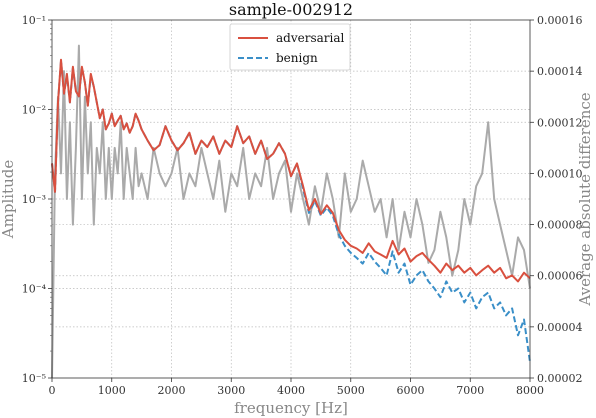  I want to click on y2-tick-label: 0.00012, so click(560, 122).